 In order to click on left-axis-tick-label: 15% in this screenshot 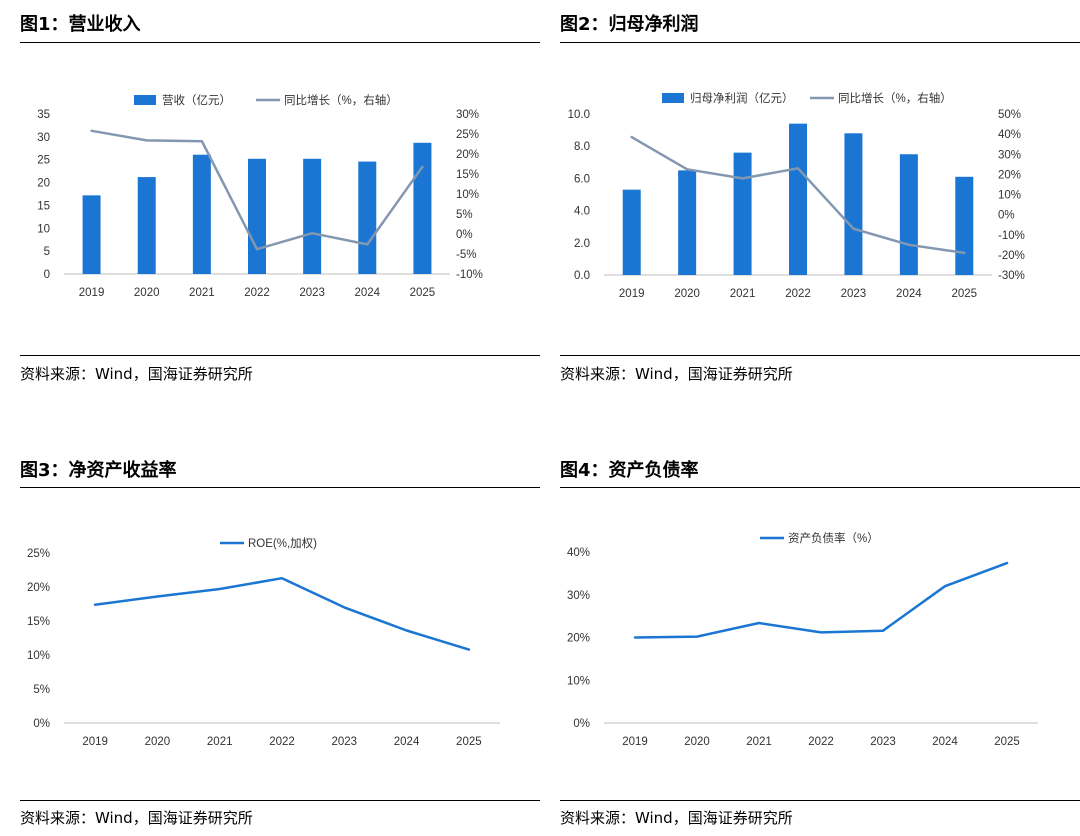, I will do `click(38, 622)`.